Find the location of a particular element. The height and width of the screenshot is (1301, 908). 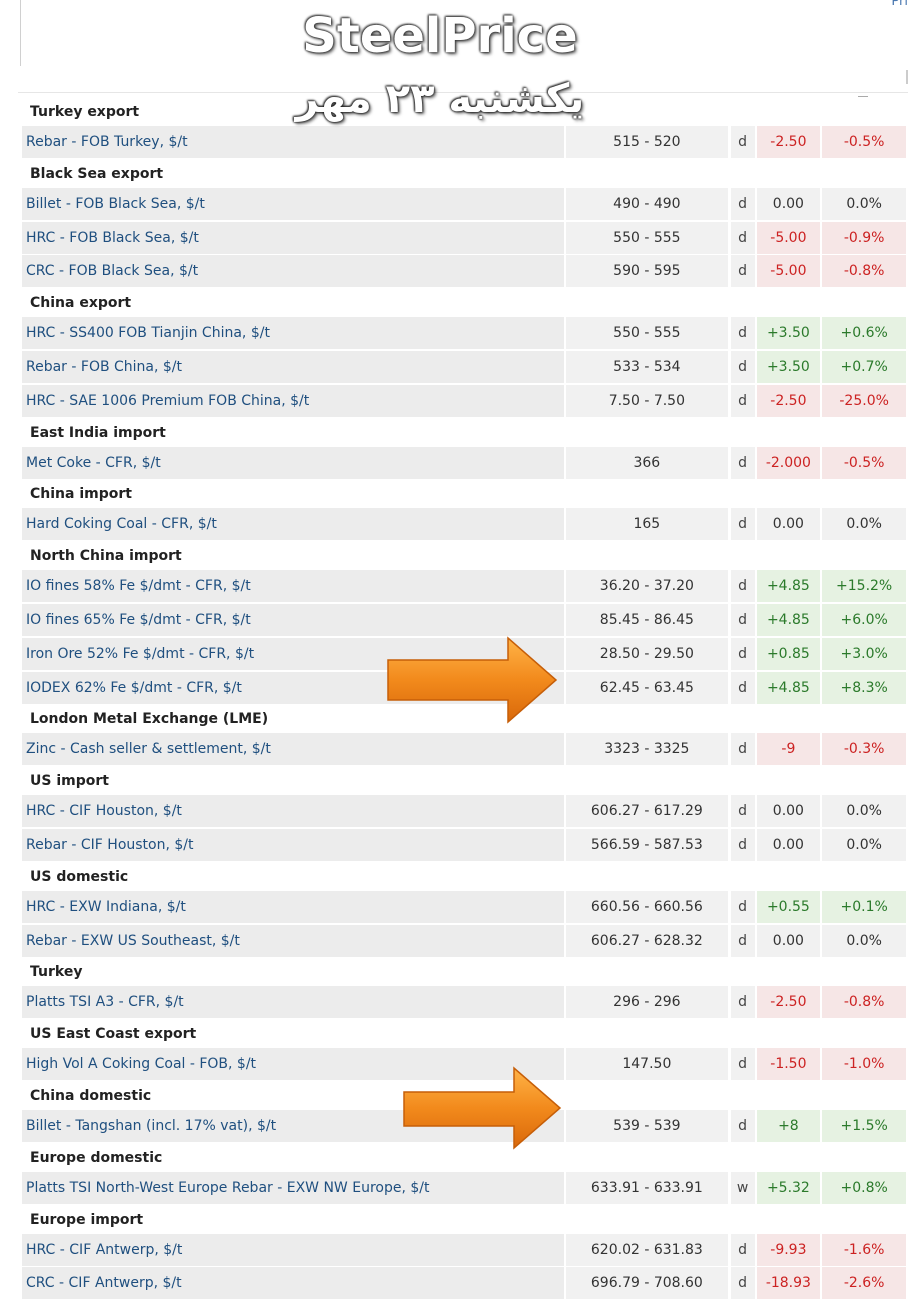

price-range: 550 - 555 is located at coordinates (647, 333).